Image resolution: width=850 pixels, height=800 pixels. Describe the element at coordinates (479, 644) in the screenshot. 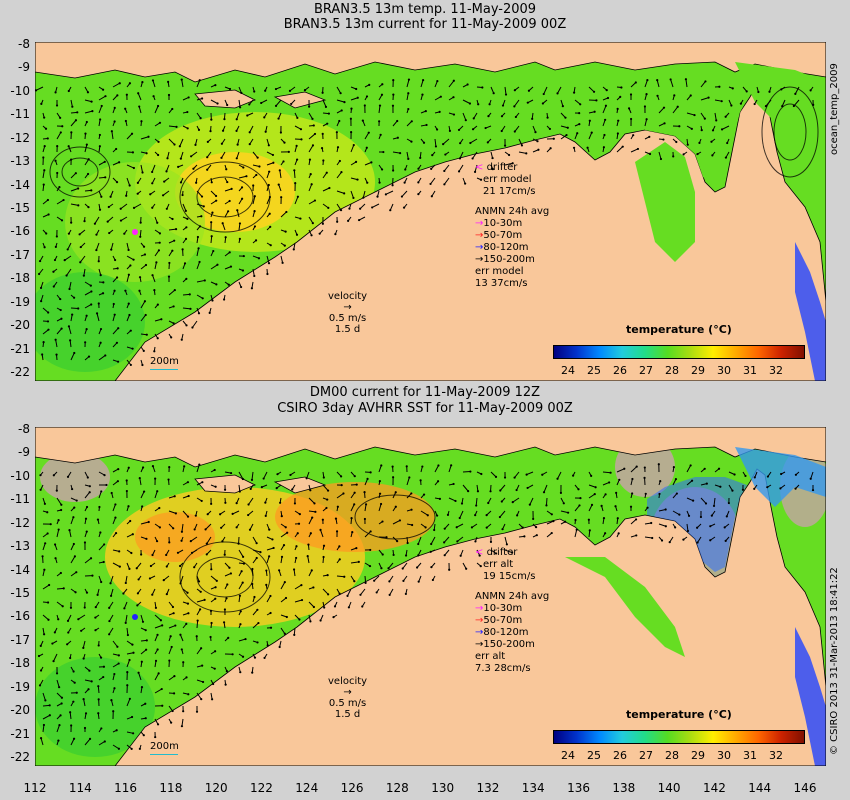

I see `depth-arrow-icon: →` at that location.